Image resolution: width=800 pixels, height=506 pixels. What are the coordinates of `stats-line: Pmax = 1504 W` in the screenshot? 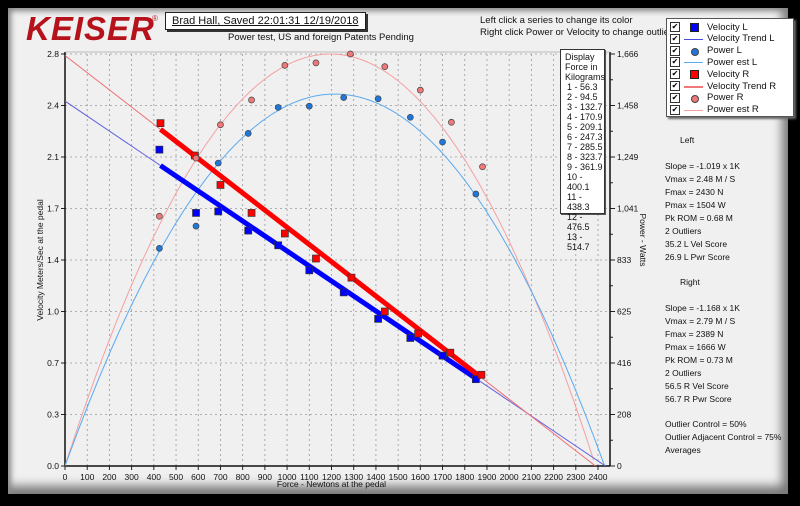 It's located at (695, 205).